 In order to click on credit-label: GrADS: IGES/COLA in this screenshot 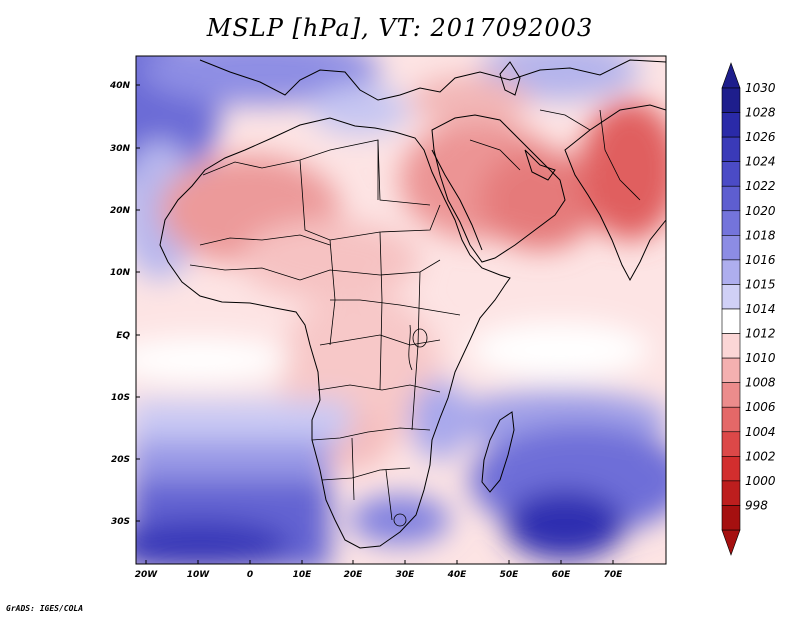, I will do `click(45, 608)`.